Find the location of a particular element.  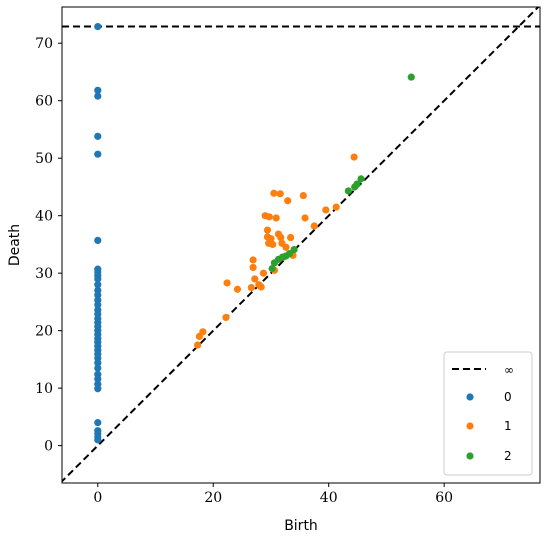

y-tick-label: 10 is located at coordinates (44, 389).